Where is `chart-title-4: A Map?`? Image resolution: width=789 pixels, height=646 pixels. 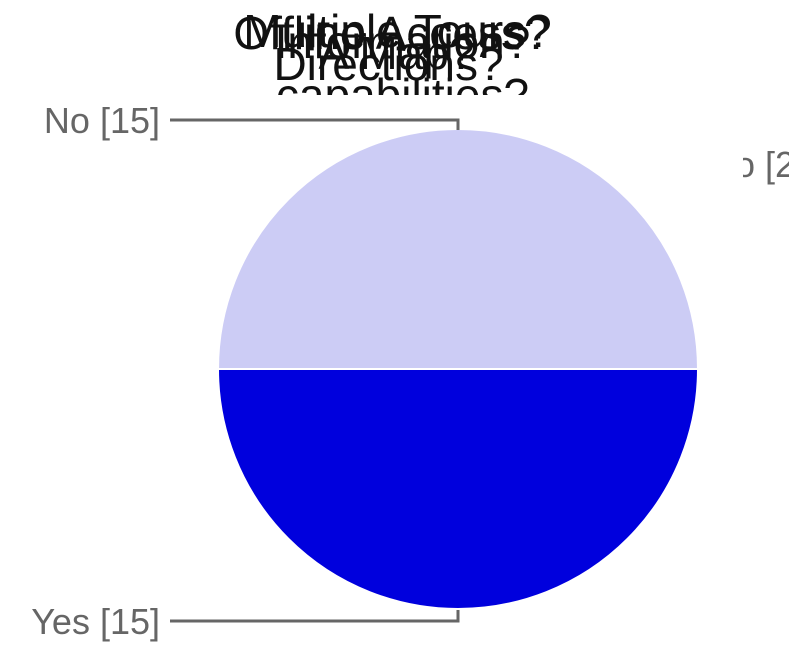 chart-title-4: A Map? is located at coordinates (396, 53).